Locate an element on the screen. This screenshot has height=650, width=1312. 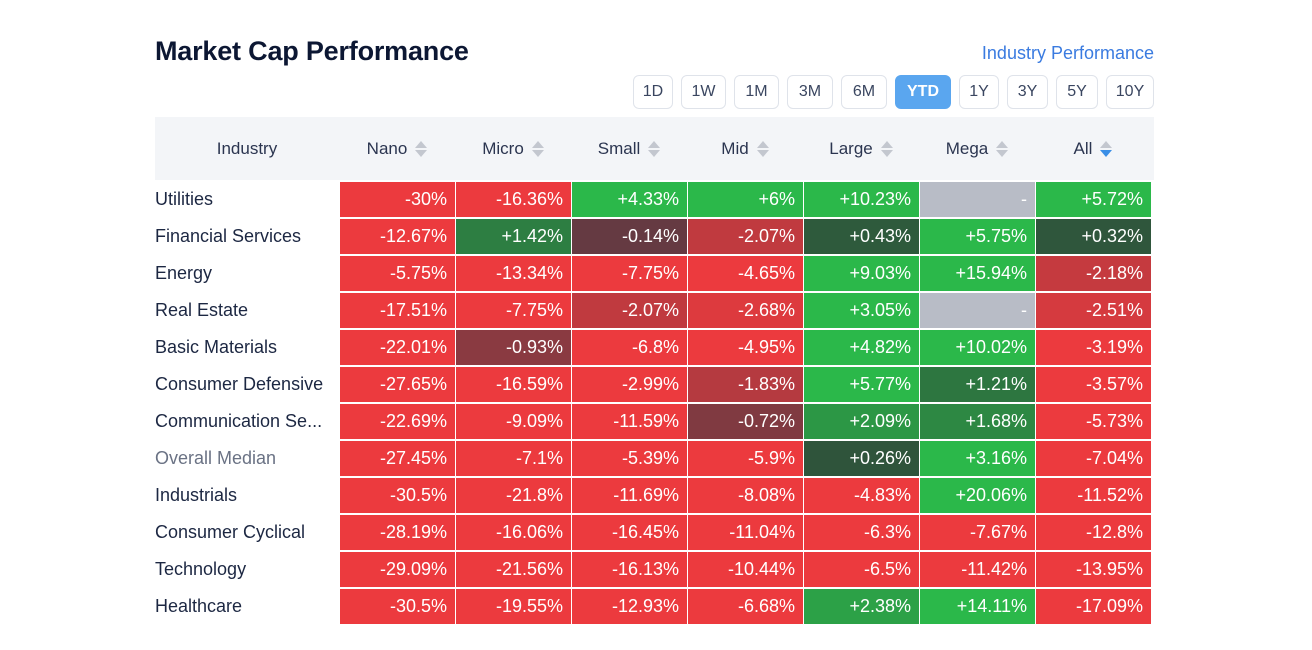
heatmap-cell: -17.09% is located at coordinates (1093, 606).